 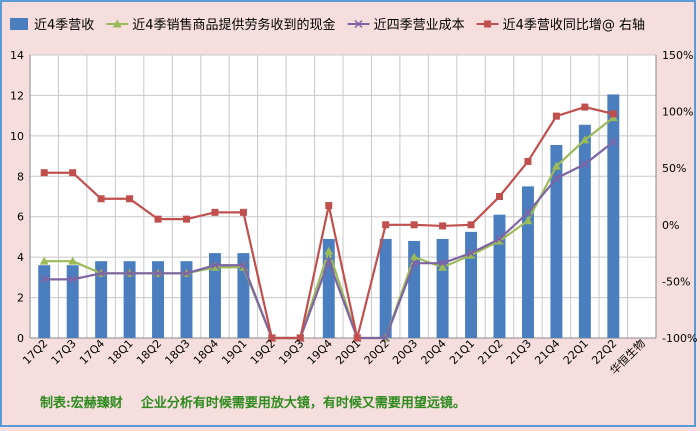 What do you see at coordinates (576, 352) in the screenshot?
I see `x-tick-label: 22Q1` at bounding box center [576, 352].